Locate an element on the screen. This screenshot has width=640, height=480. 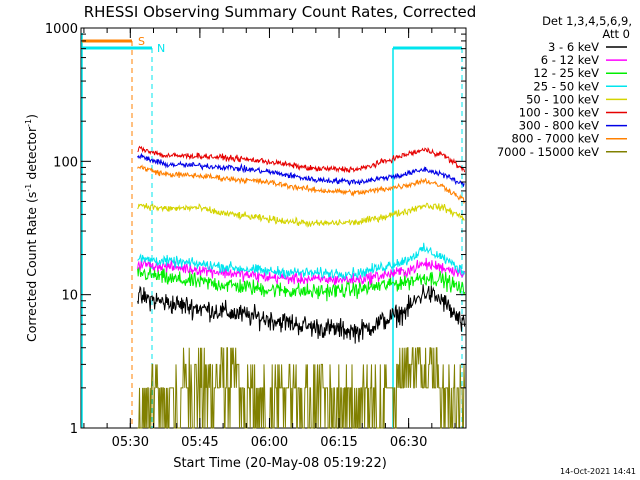
legend-label: 50 - 100 keV is located at coordinates (562, 99).